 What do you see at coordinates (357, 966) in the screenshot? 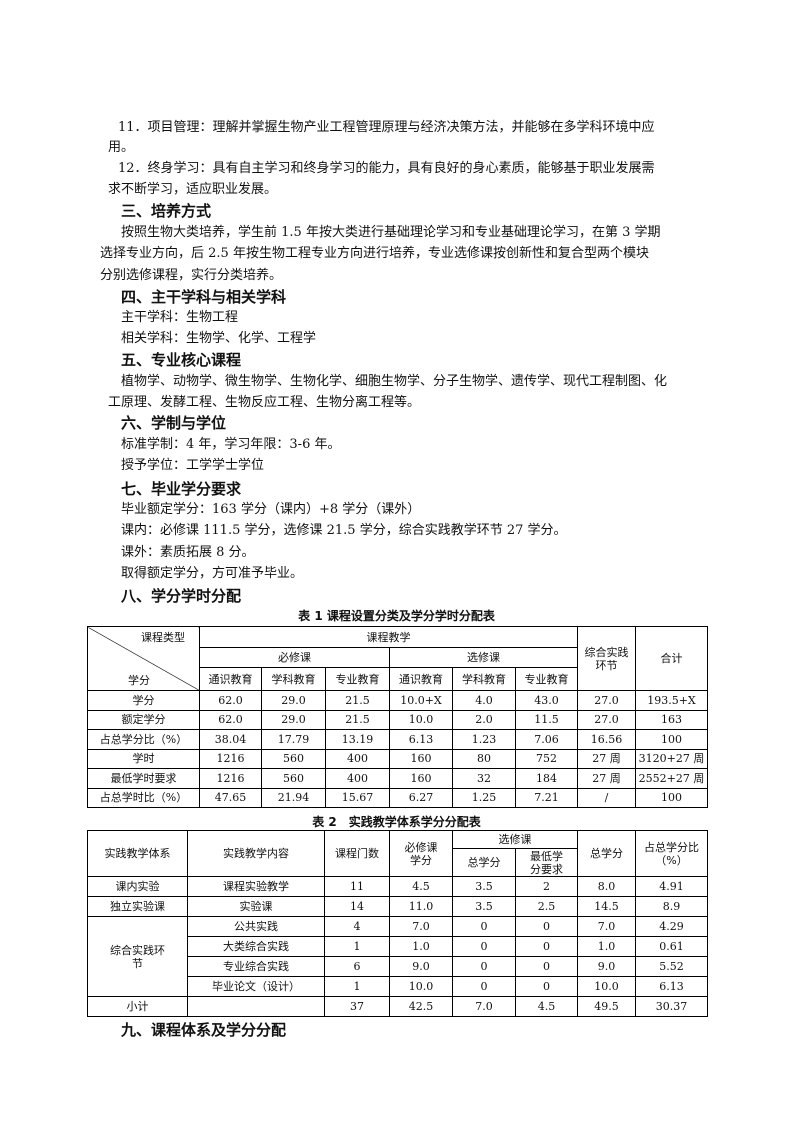
I see `table-cell: 6` at bounding box center [357, 966].